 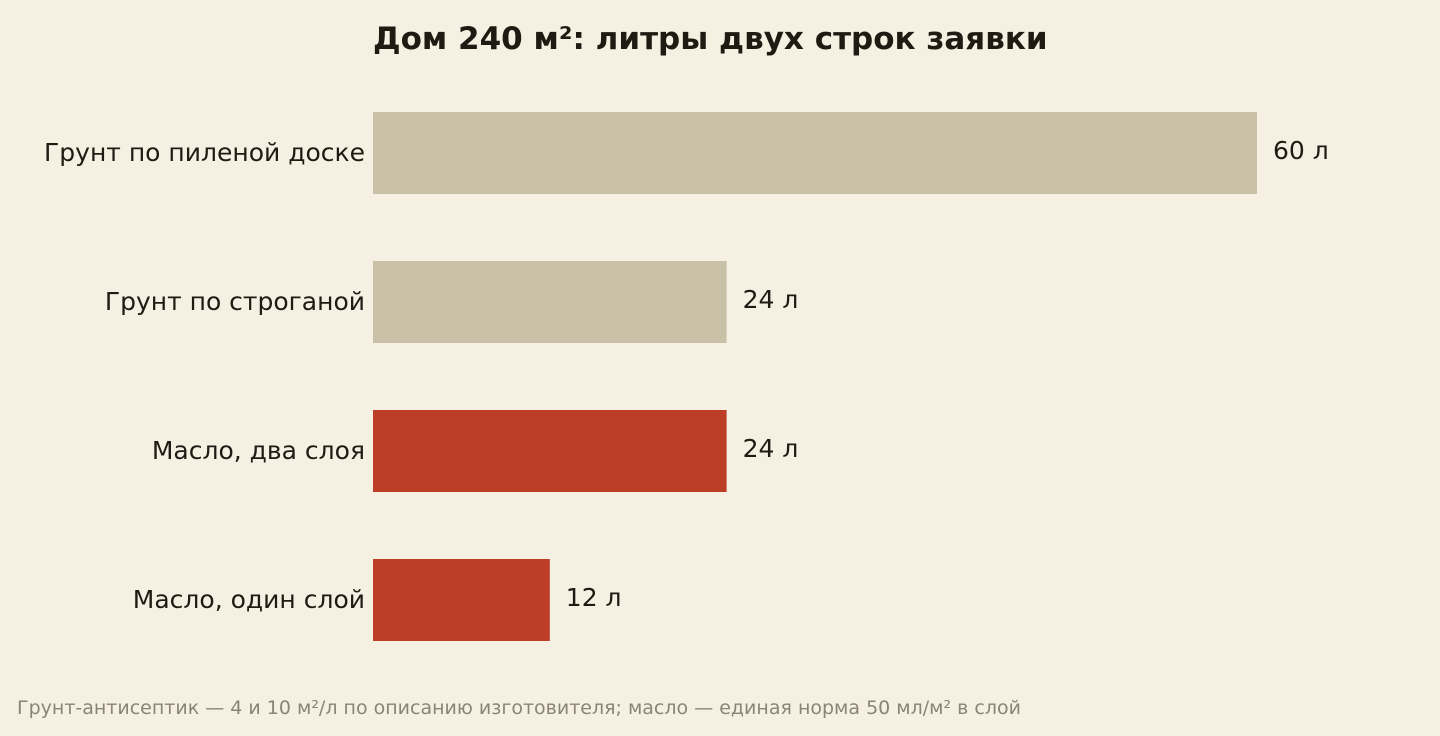 I want to click on bar-group: Грунт по строганой 24 л, so click(x=452, y=302).